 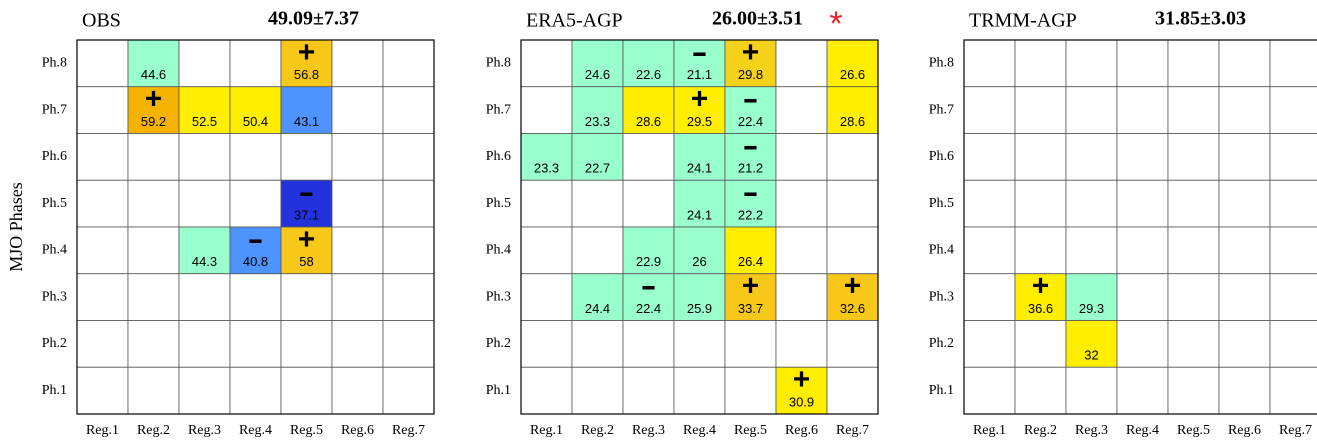 What do you see at coordinates (699, 214) in the screenshot?
I see `cell-value: 24.1` at bounding box center [699, 214].